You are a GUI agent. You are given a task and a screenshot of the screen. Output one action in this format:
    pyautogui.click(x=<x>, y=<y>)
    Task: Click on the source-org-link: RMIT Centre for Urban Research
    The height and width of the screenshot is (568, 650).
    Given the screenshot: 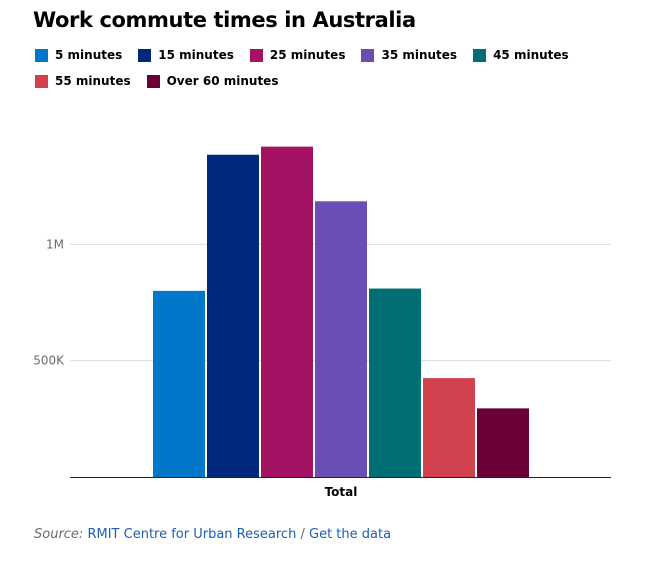 What is the action you would take?
    pyautogui.click(x=192, y=534)
    